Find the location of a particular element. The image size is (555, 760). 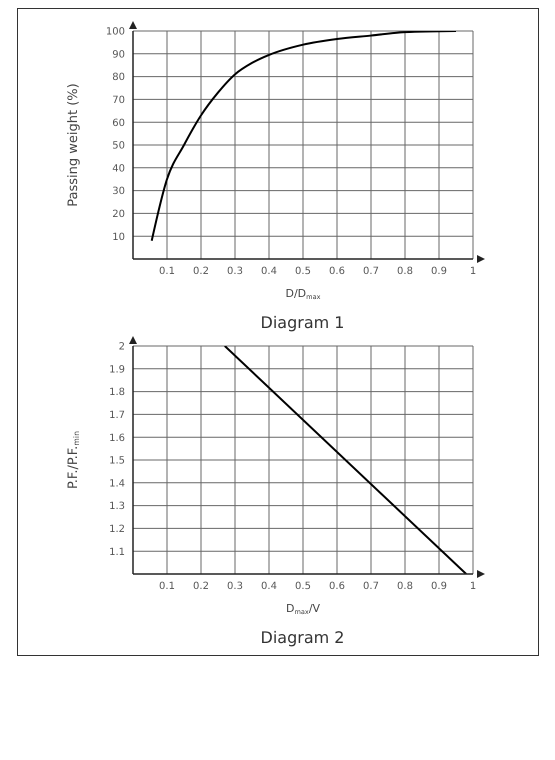

y-tick-label: 1.3 is located at coordinates (116, 506).